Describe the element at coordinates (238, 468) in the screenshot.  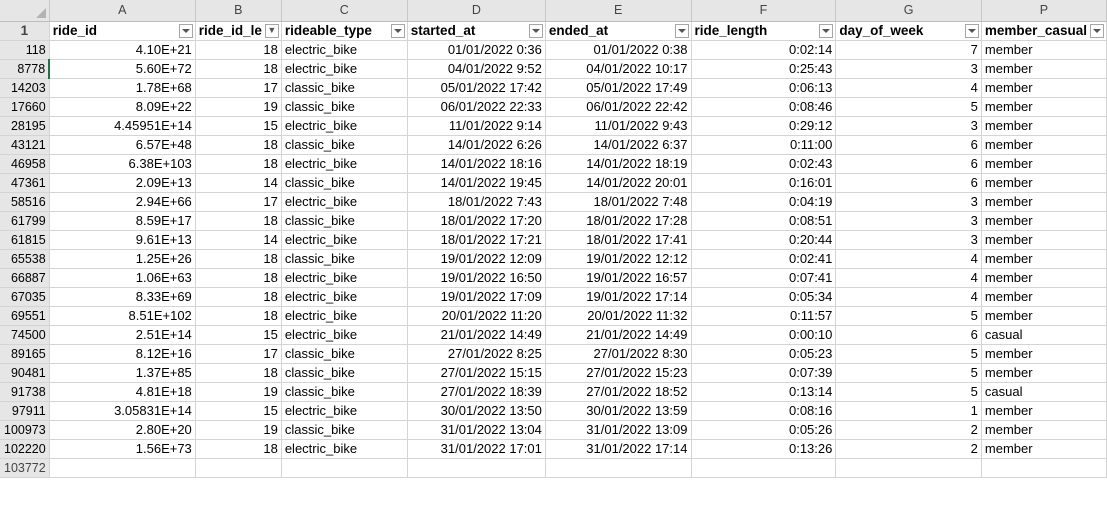
I see `empty-cell` at that location.